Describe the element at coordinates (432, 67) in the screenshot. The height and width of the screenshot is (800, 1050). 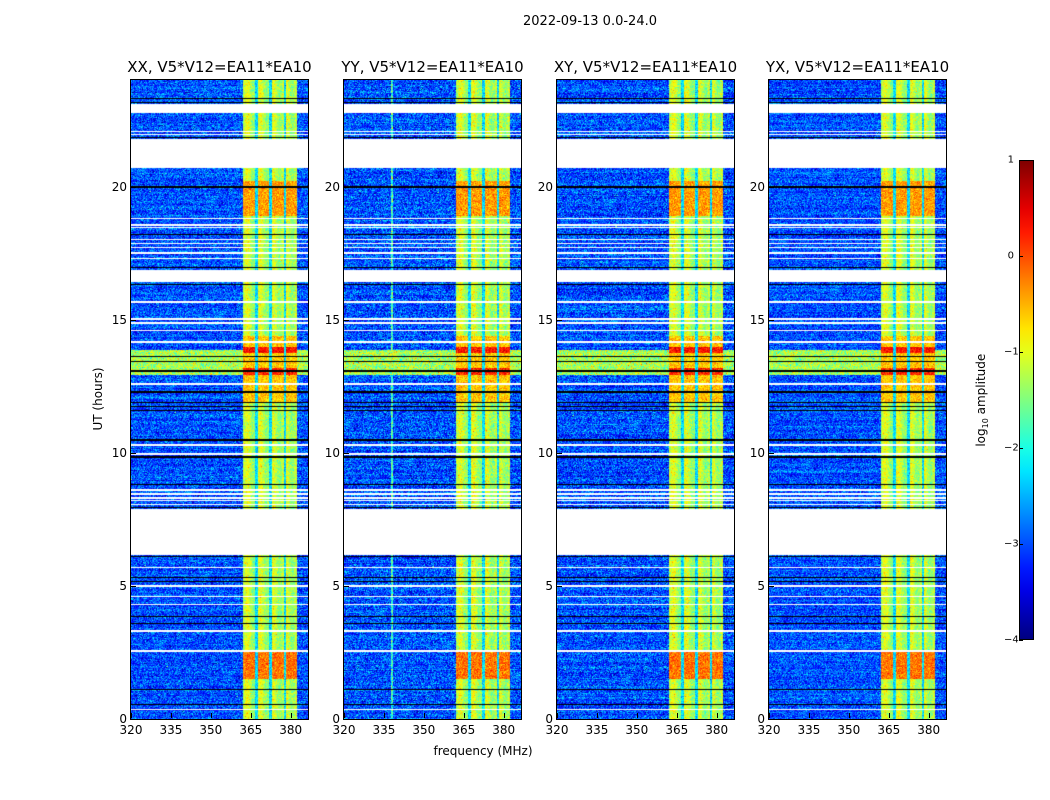
I see `panel-title: YY, V5*V12=EA11*EA10` at that location.